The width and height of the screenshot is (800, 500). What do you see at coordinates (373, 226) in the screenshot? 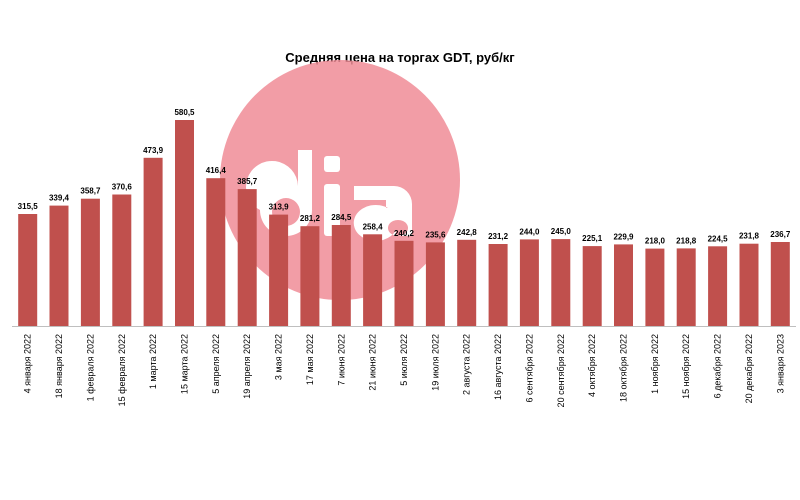
I see `bar-value-label: 258,4` at bounding box center [373, 226].